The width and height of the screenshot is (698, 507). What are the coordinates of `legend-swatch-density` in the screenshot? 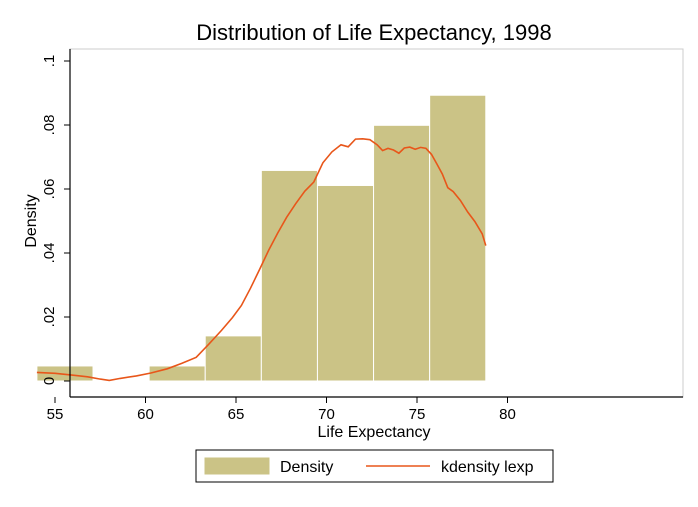 It's located at (237, 466).